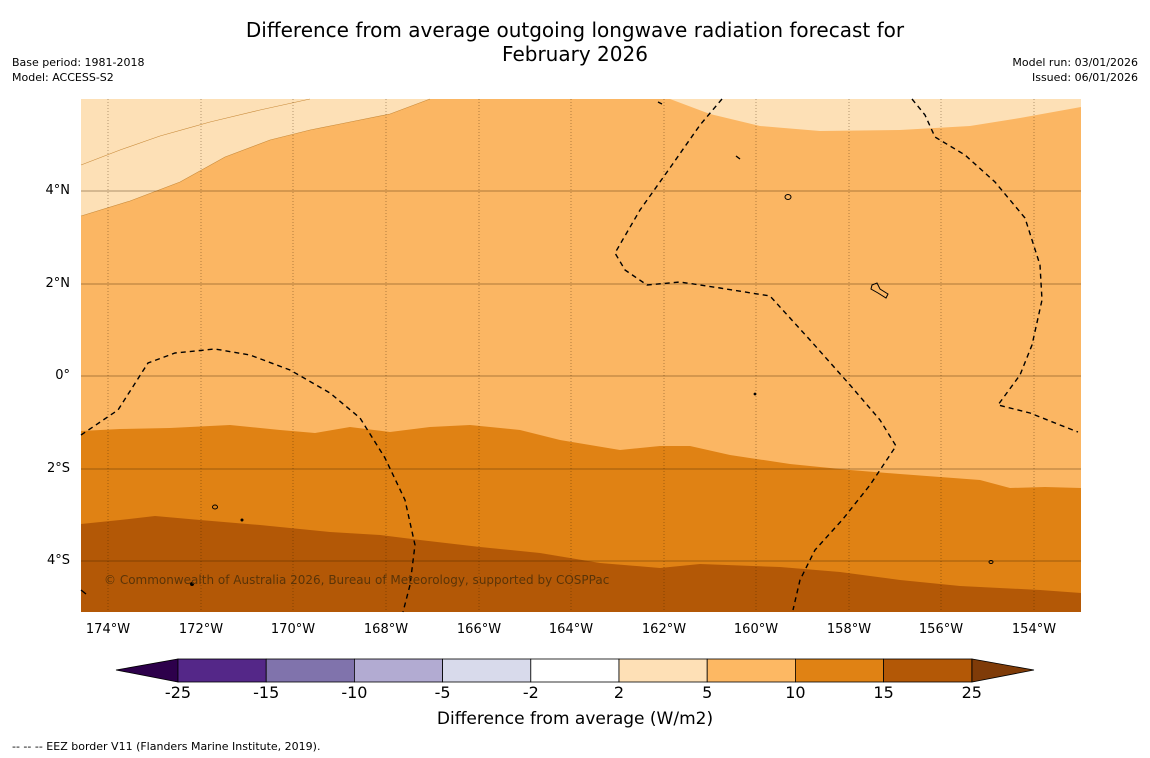 This screenshot has width=1150, height=758. What do you see at coordinates (78, 70) in the screenshot?
I see `metadata-left: Base period: 1981-2018 Model: ACCESS-S2` at bounding box center [78, 70].